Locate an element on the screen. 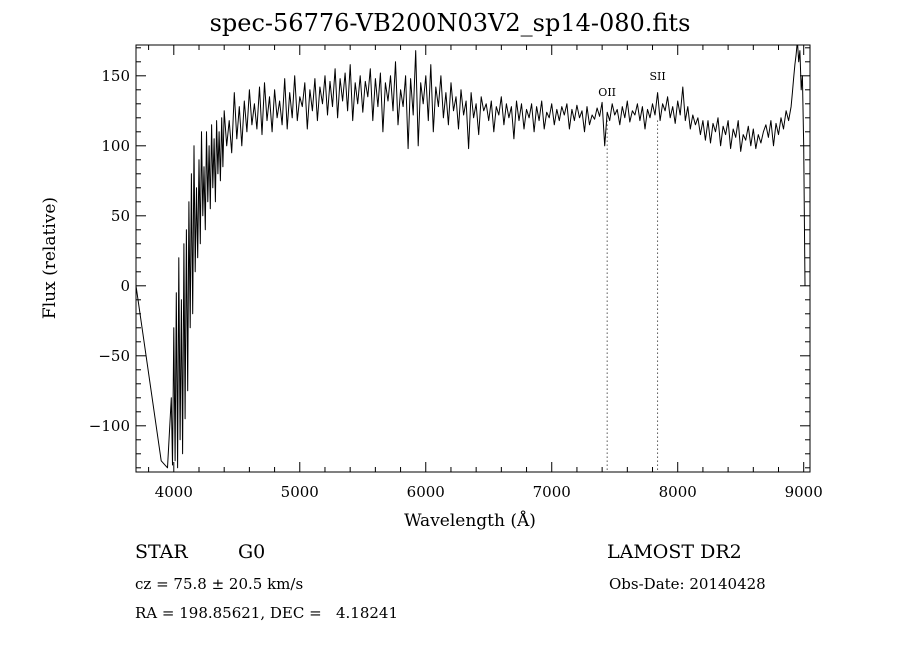 The height and width of the screenshot is (650, 900). reference-line-label: SII is located at coordinates (657, 76).